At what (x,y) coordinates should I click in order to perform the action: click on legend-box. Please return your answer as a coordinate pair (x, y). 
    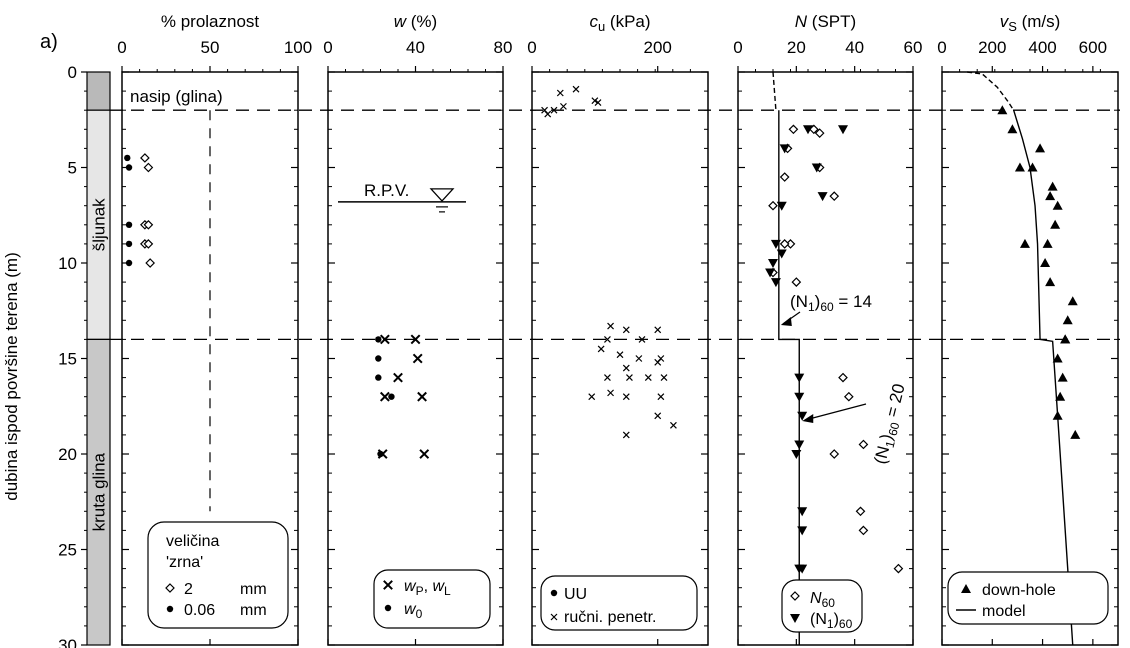
    Looking at the image, I should click on (822, 606).